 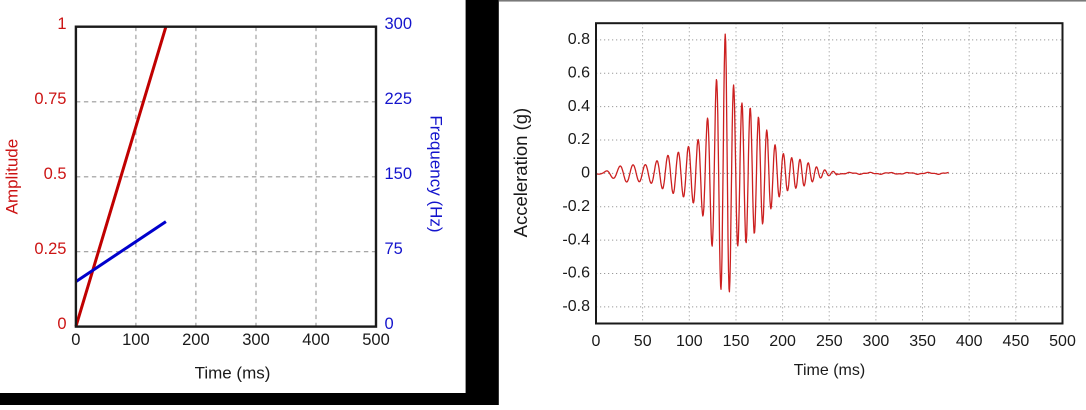 What do you see at coordinates (520, 173) in the screenshot?
I see `svg-text: Acceleration (g)` at bounding box center [520, 173].